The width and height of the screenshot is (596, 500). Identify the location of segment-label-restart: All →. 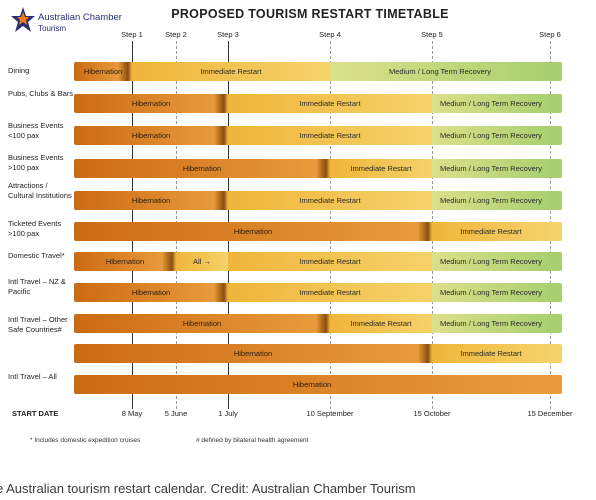
(202, 261).